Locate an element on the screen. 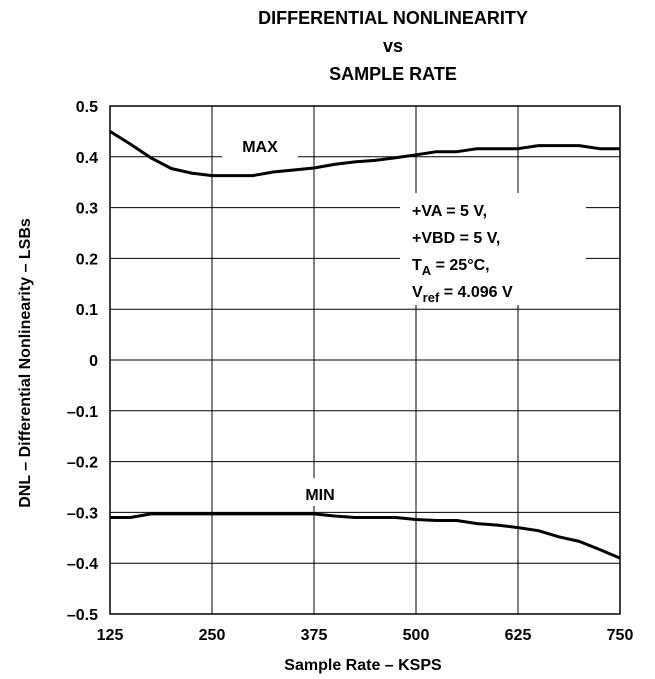 This screenshot has width=655, height=679. series-line-max is located at coordinates (364, 154).